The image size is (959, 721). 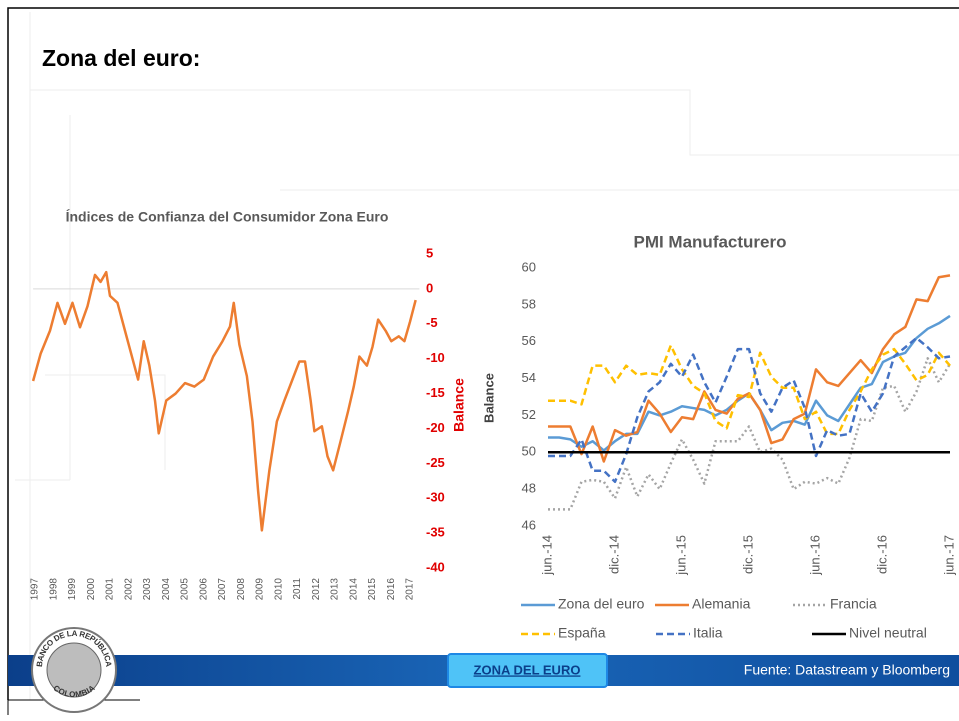 I want to click on x-tick-label: 2006, so click(x=203, y=589).